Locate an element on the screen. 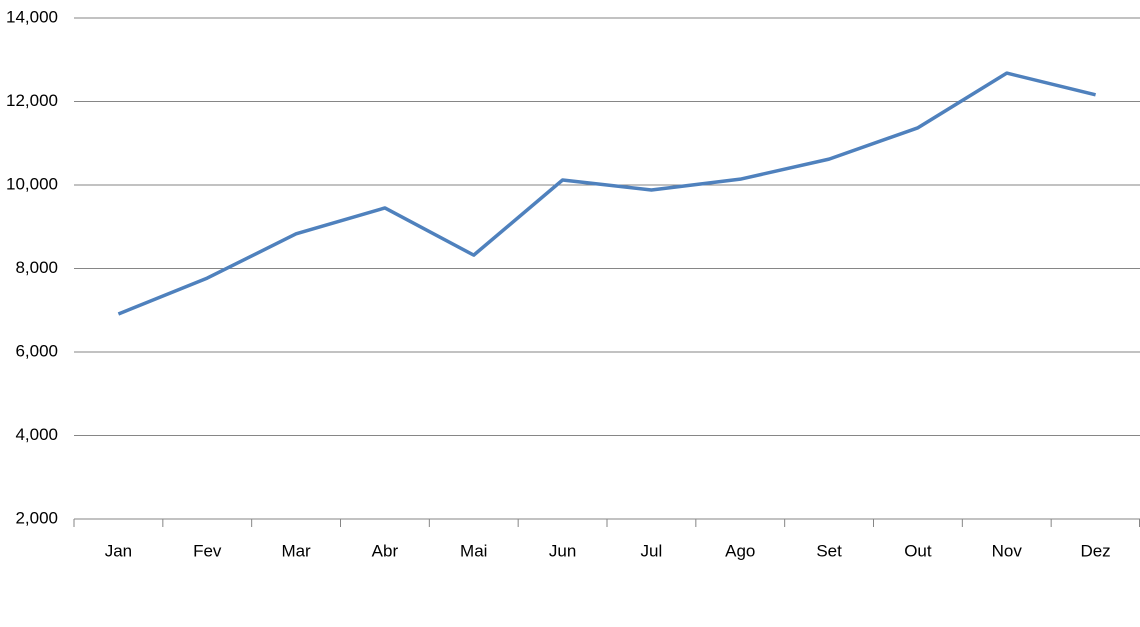 The height and width of the screenshot is (627, 1140). x-tick-label: Set is located at coordinates (829, 550).